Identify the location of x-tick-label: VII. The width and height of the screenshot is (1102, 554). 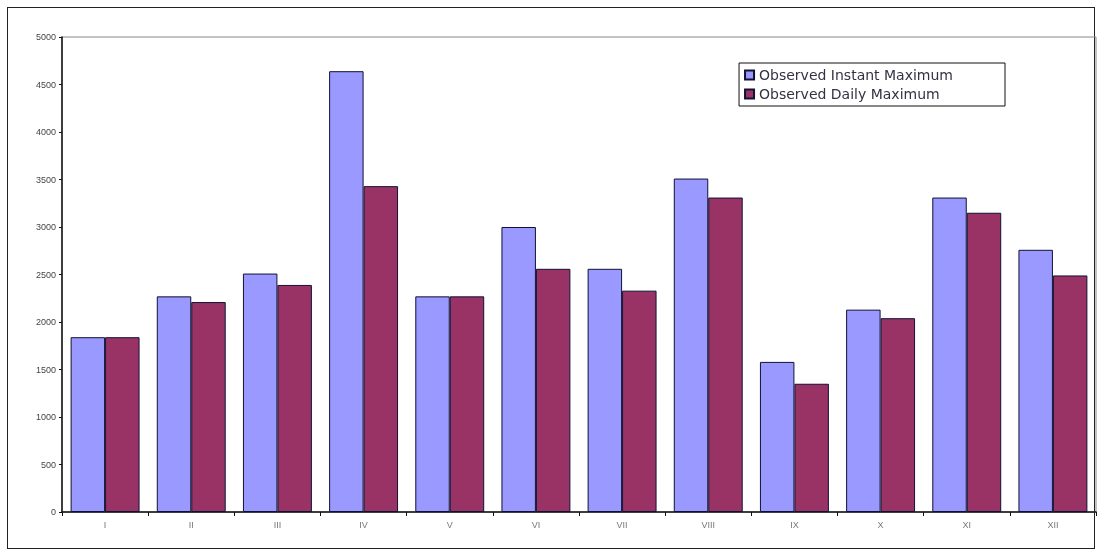
(622, 524).